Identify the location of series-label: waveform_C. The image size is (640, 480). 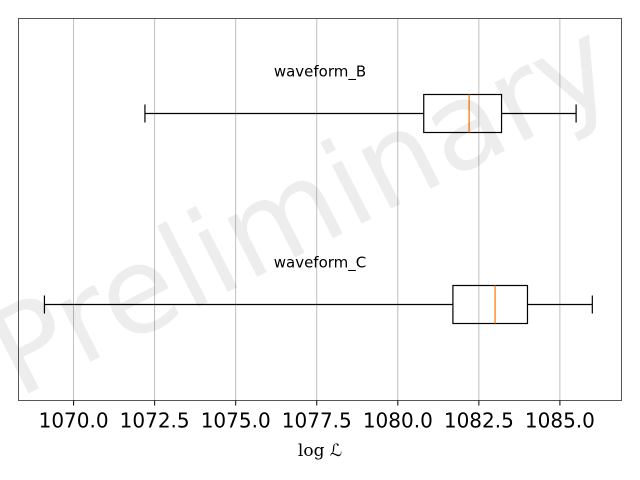
(320, 263).